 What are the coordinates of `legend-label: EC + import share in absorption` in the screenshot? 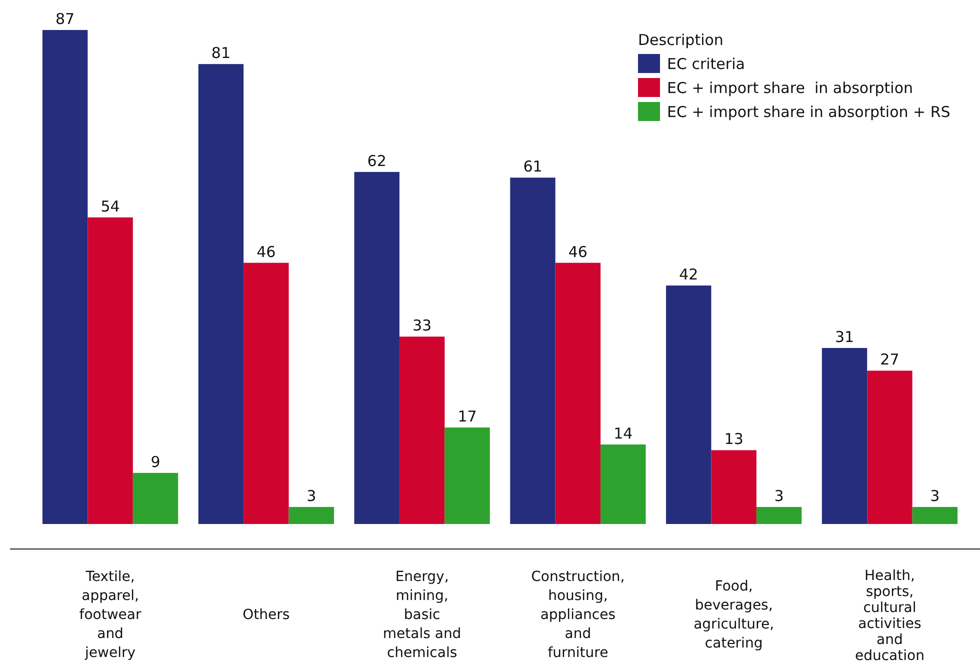 It's located at (790, 88).